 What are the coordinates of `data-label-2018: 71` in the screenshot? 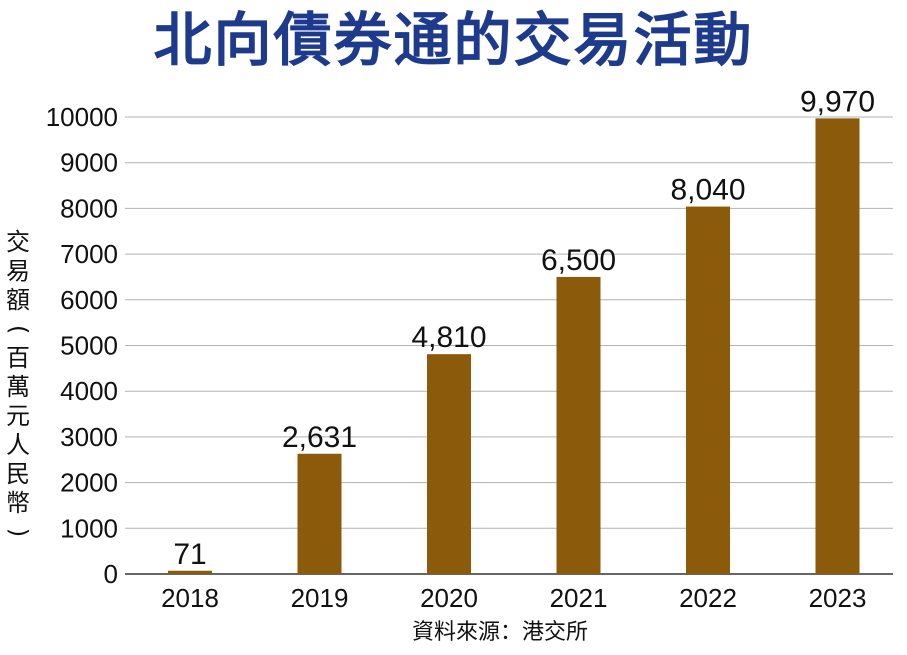 It's located at (189, 554).